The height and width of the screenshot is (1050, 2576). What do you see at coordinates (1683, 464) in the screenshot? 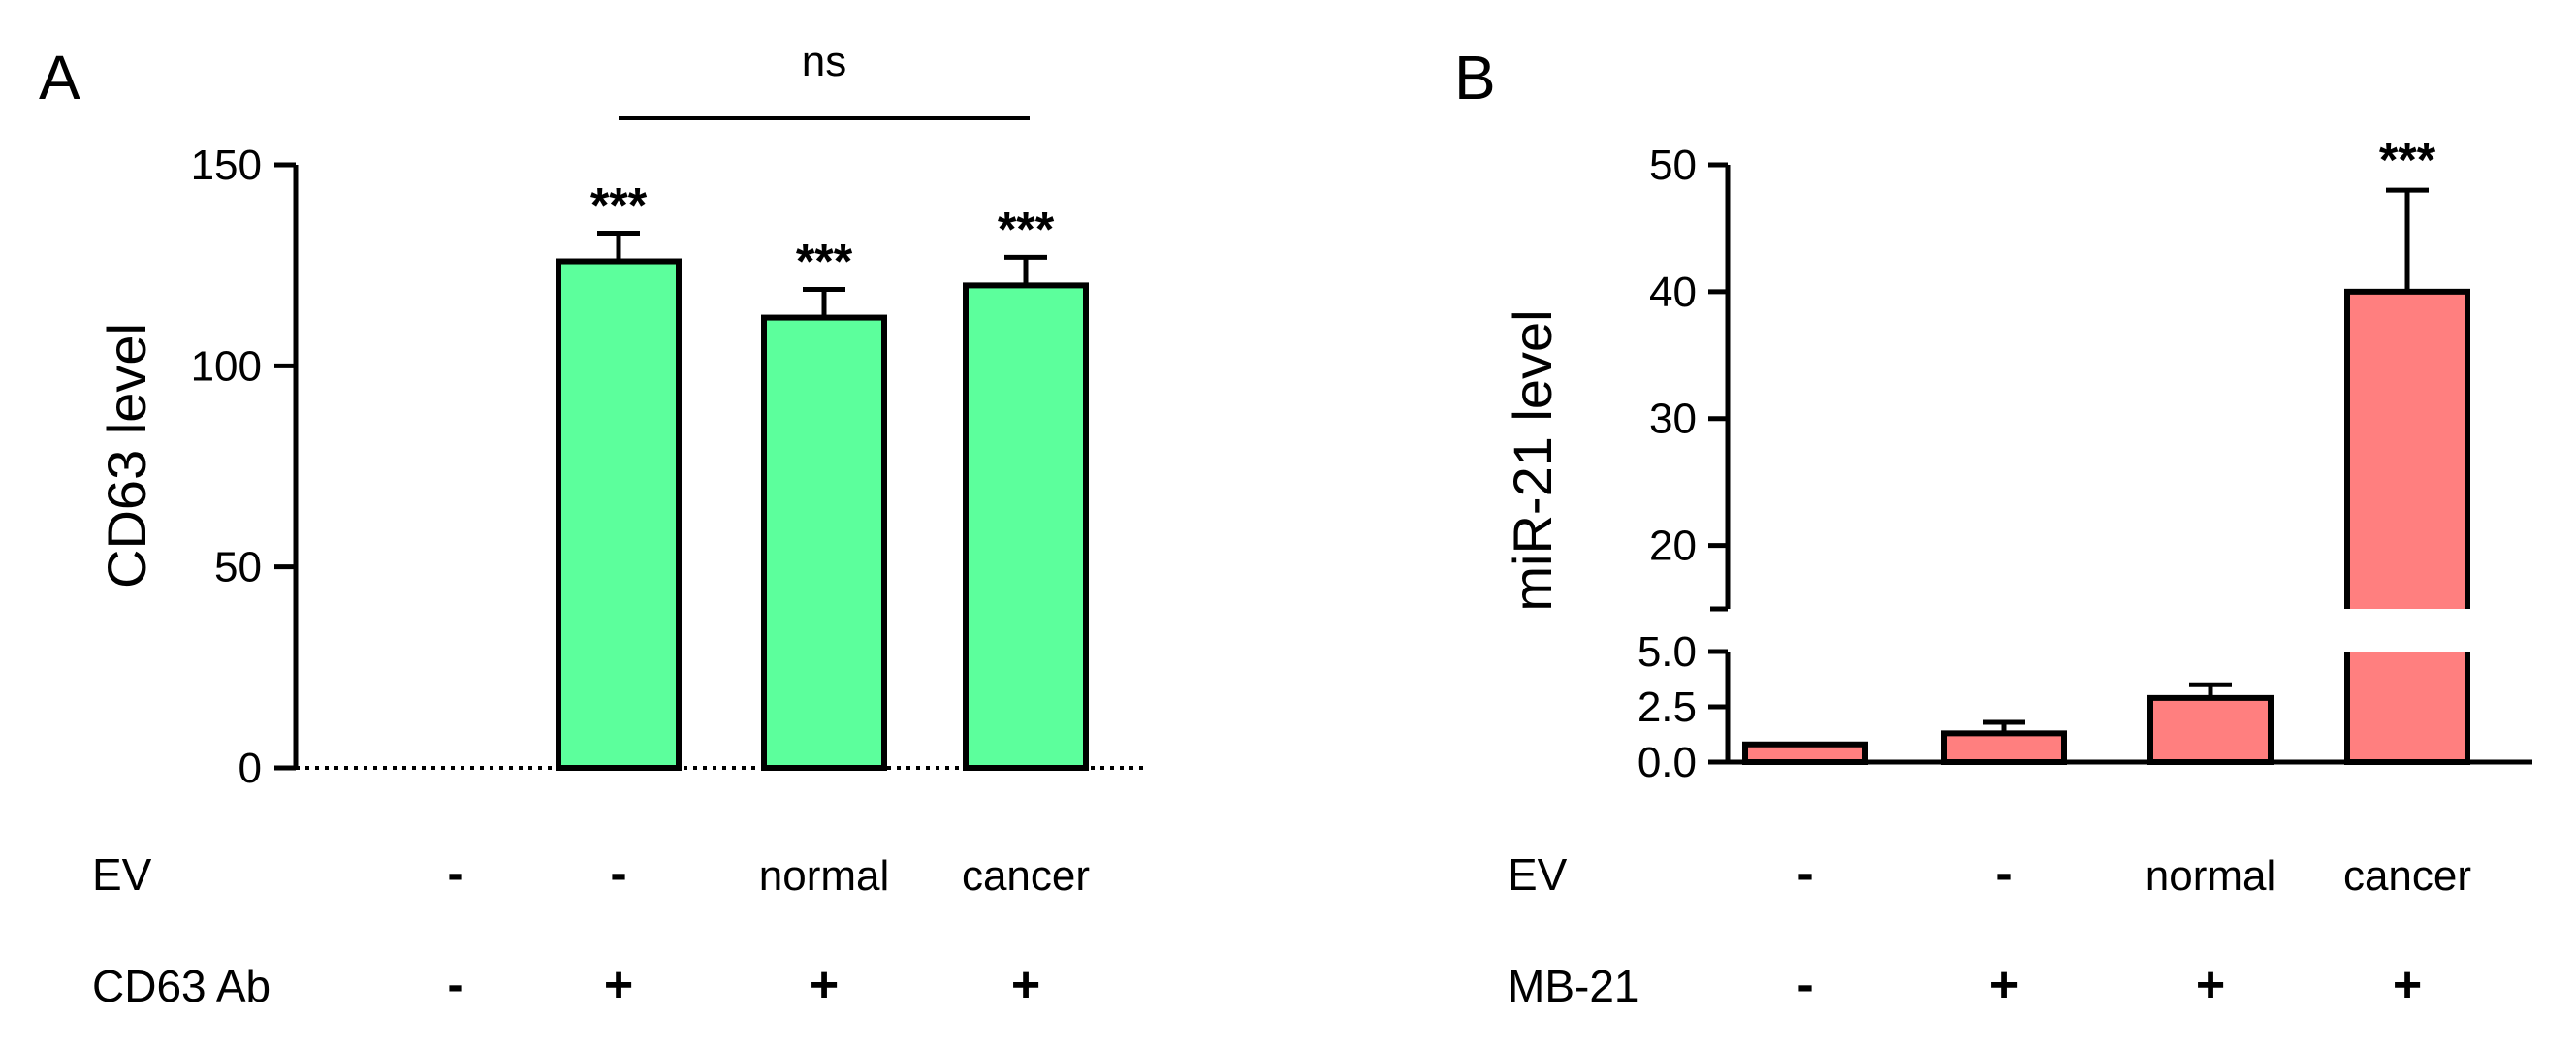
I see `panel-b-ticks: 0.0 2.5 5.0 20 30 40 50` at bounding box center [1683, 464].